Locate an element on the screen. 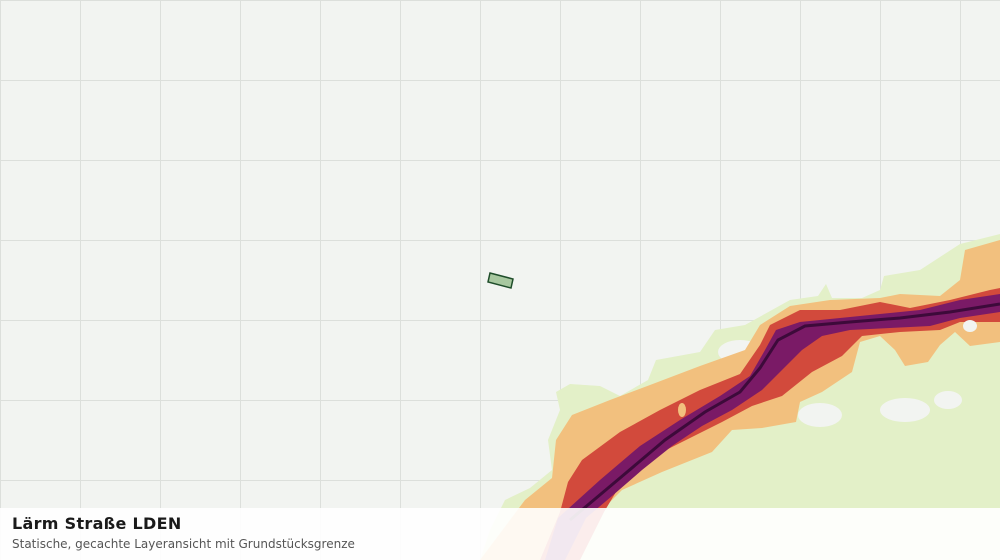 This screenshot has width=1000, height=560. layer-title: Lärm Straße LDEN is located at coordinates (97, 523).